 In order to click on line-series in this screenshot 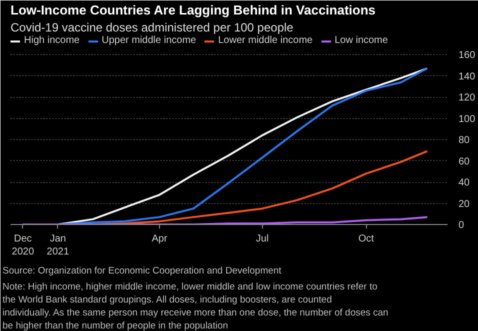, I will do `click(225, 220)`.